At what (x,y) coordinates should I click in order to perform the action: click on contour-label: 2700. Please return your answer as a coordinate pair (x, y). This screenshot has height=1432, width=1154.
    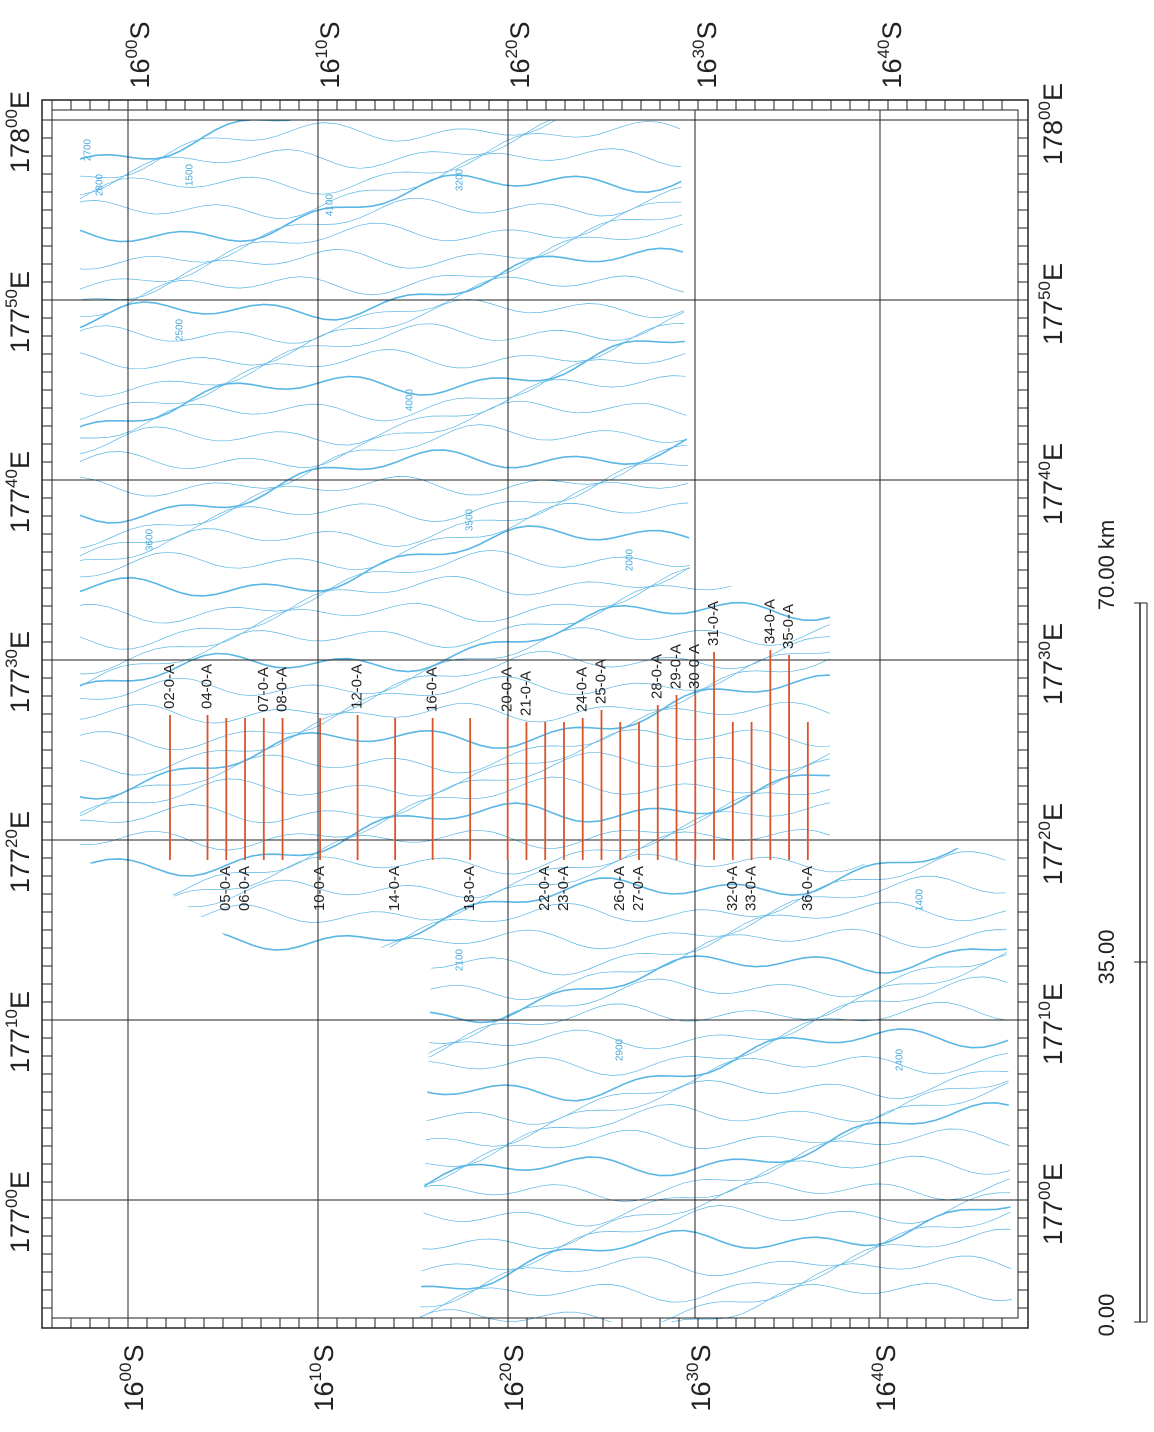
    Looking at the image, I should click on (88, 149).